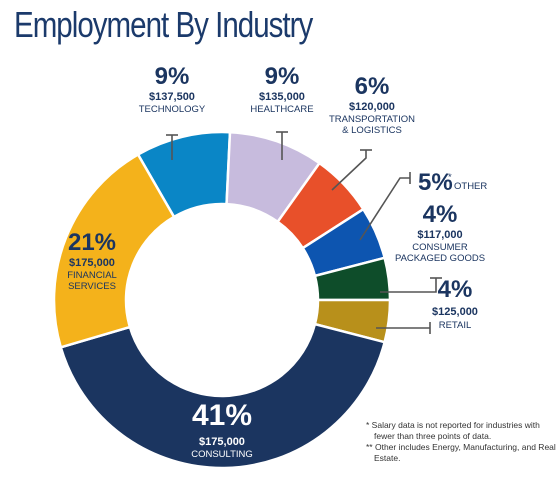  What do you see at coordinates (92, 242) in the screenshot?
I see `percent-financial: 21%` at bounding box center [92, 242].